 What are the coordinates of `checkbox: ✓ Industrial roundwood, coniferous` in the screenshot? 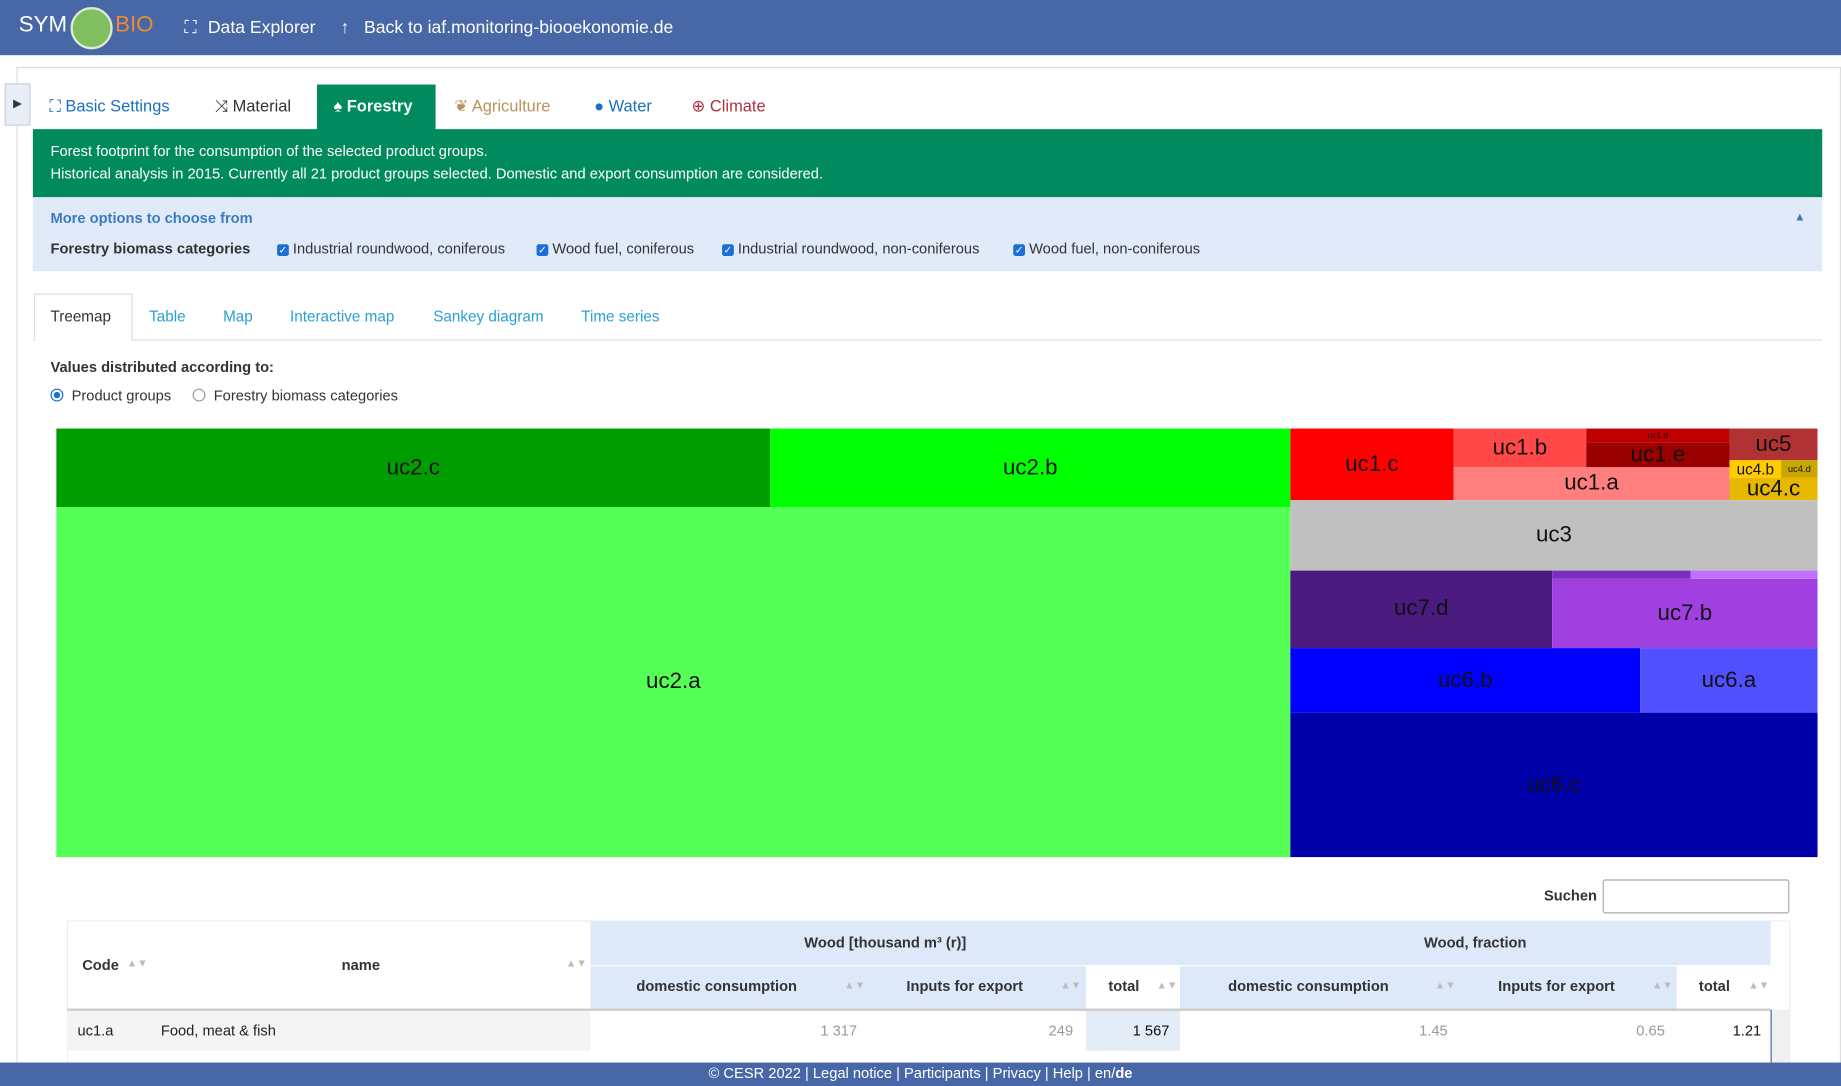 It's located at (391, 249).